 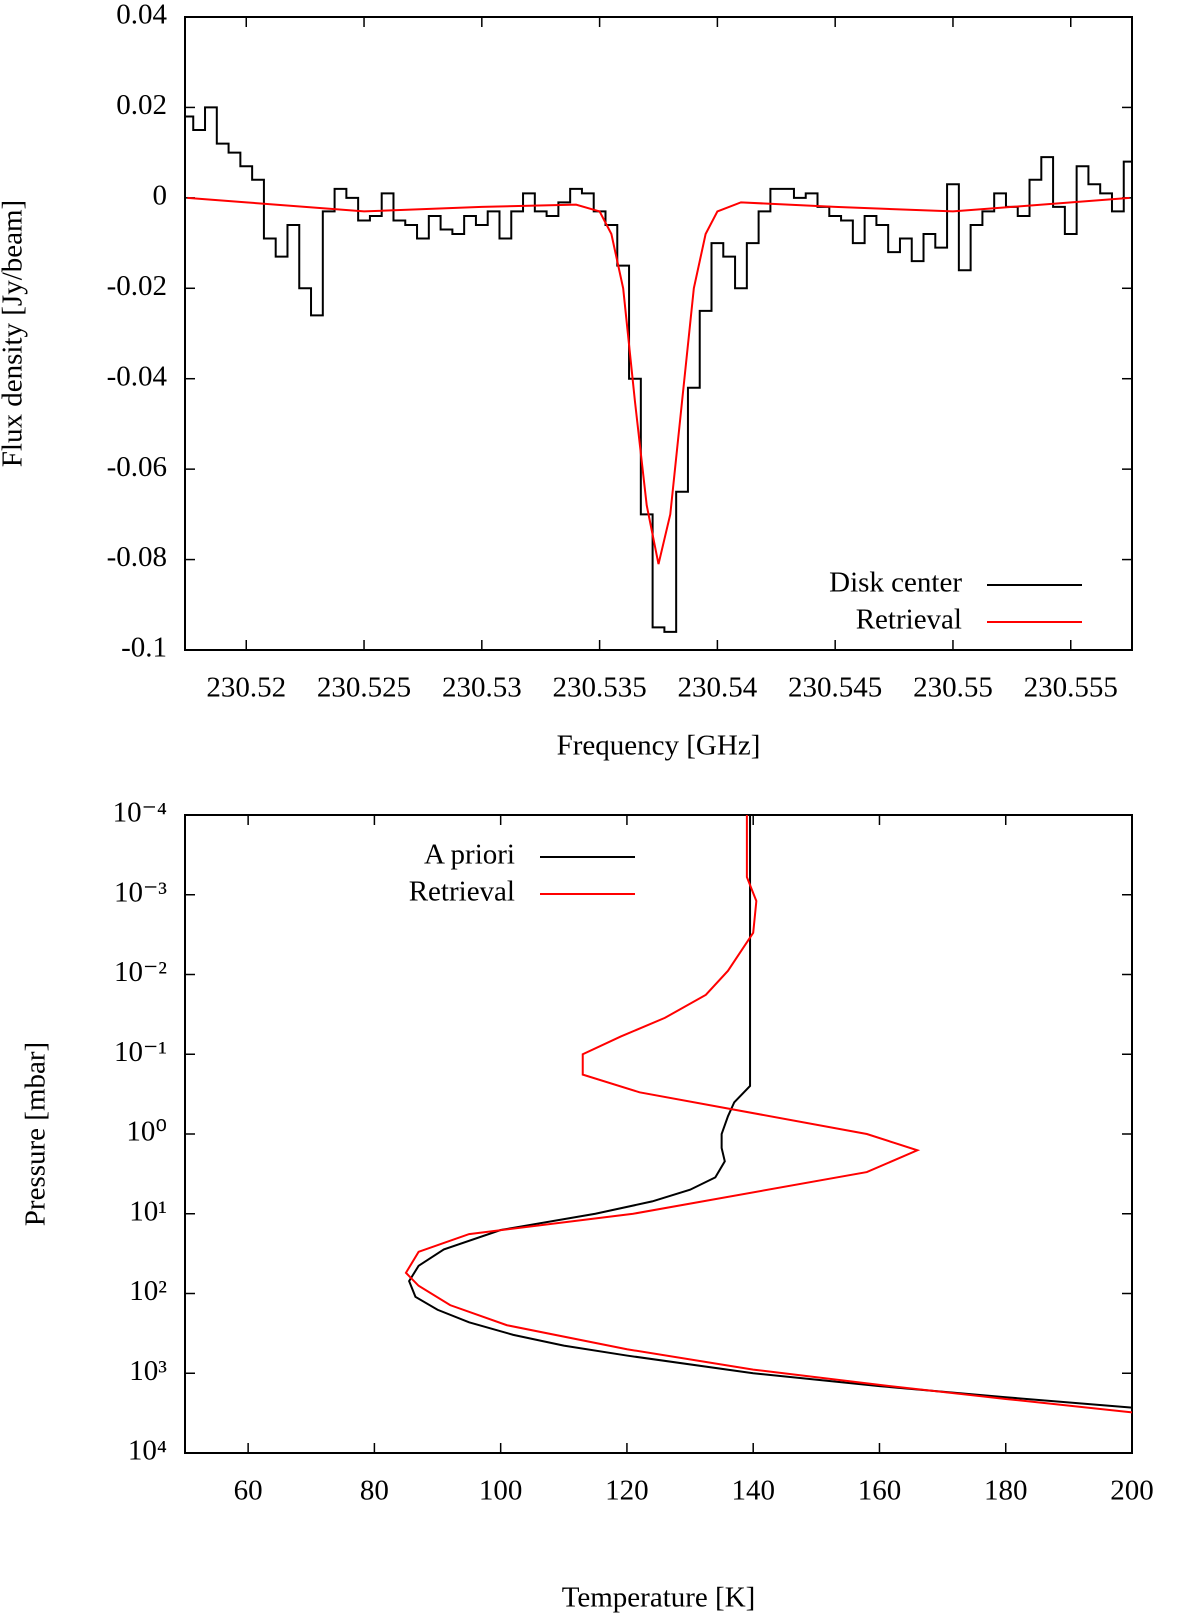 I want to click on x-tick-label: 80, so click(x=374, y=1491).